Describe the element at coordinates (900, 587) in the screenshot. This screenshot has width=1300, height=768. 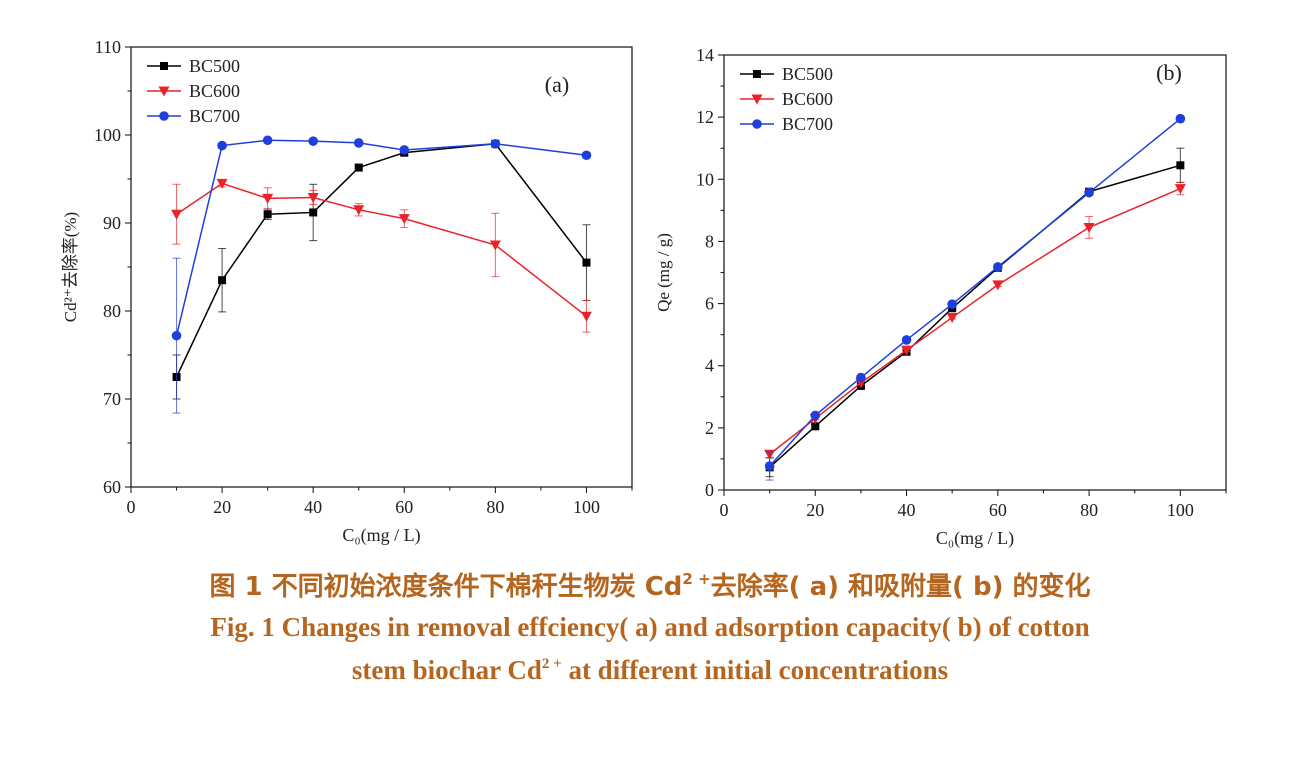
I see `caption-cn-suffix: 去除率( a) 和吸附量( b) 的变化` at that location.